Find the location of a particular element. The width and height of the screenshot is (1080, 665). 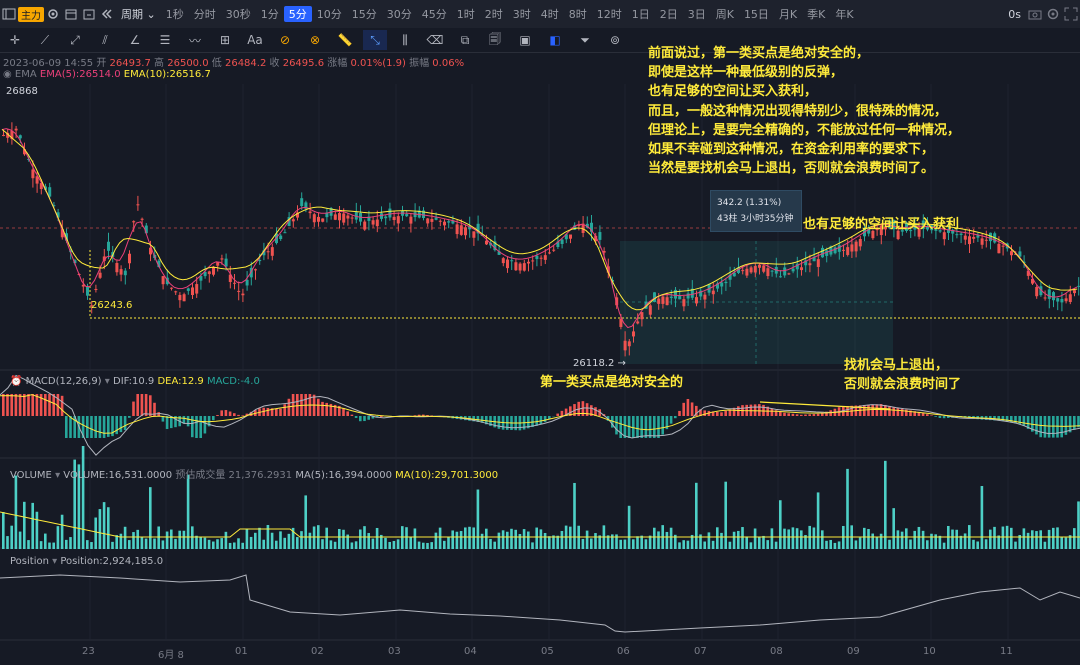

timeframe-20: 月K is located at coordinates (788, 14).